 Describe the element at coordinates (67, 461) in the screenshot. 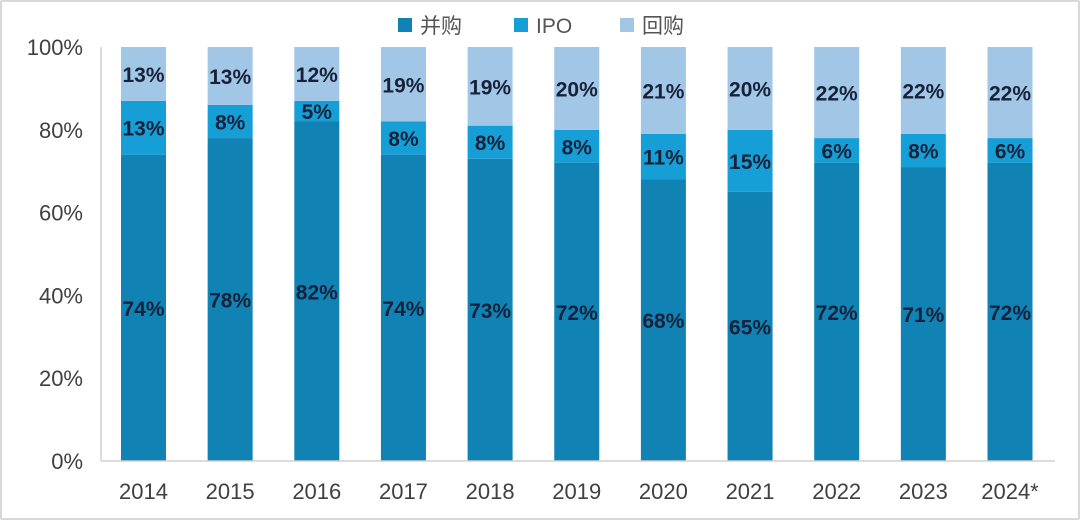

I see `y-tick-label: 0%` at that location.